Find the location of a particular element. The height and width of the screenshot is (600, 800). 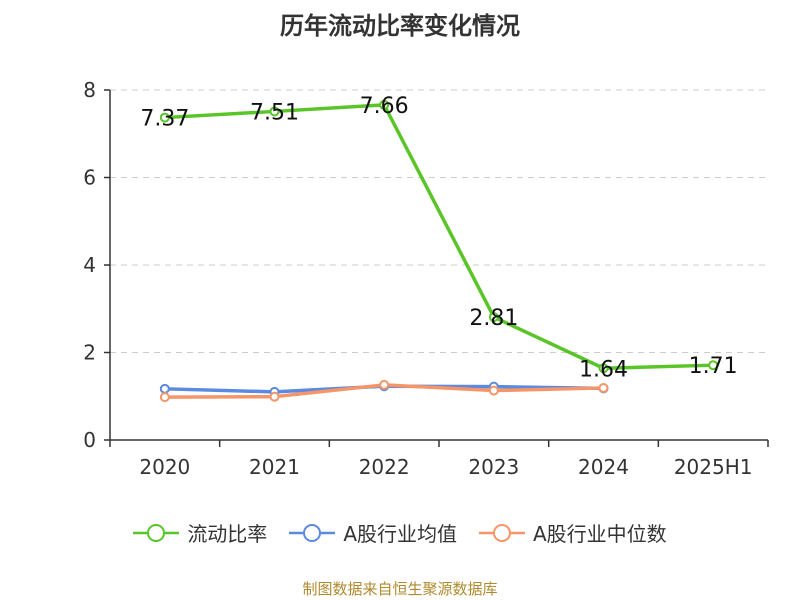

legend-label: 流动比率 is located at coordinates (227, 534).